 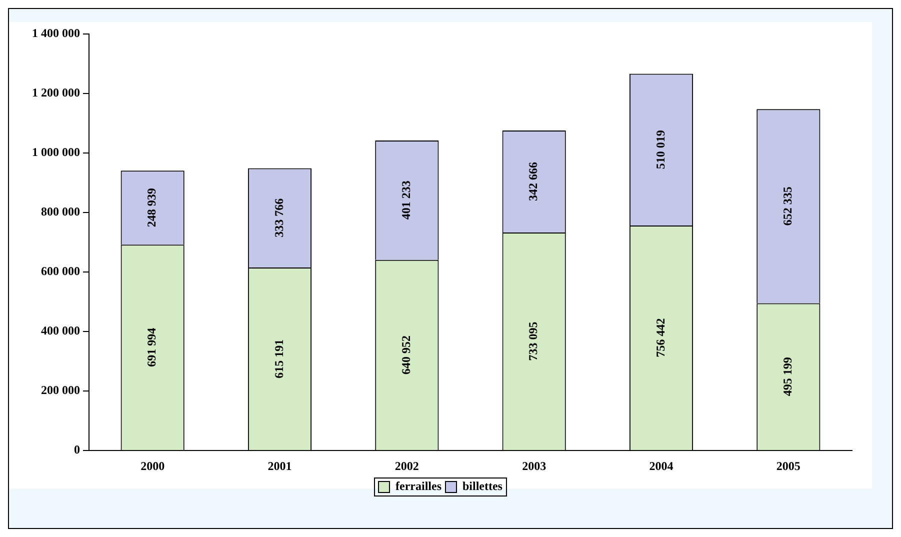 What do you see at coordinates (660, 338) in the screenshot?
I see `data-label: 756 442` at bounding box center [660, 338].